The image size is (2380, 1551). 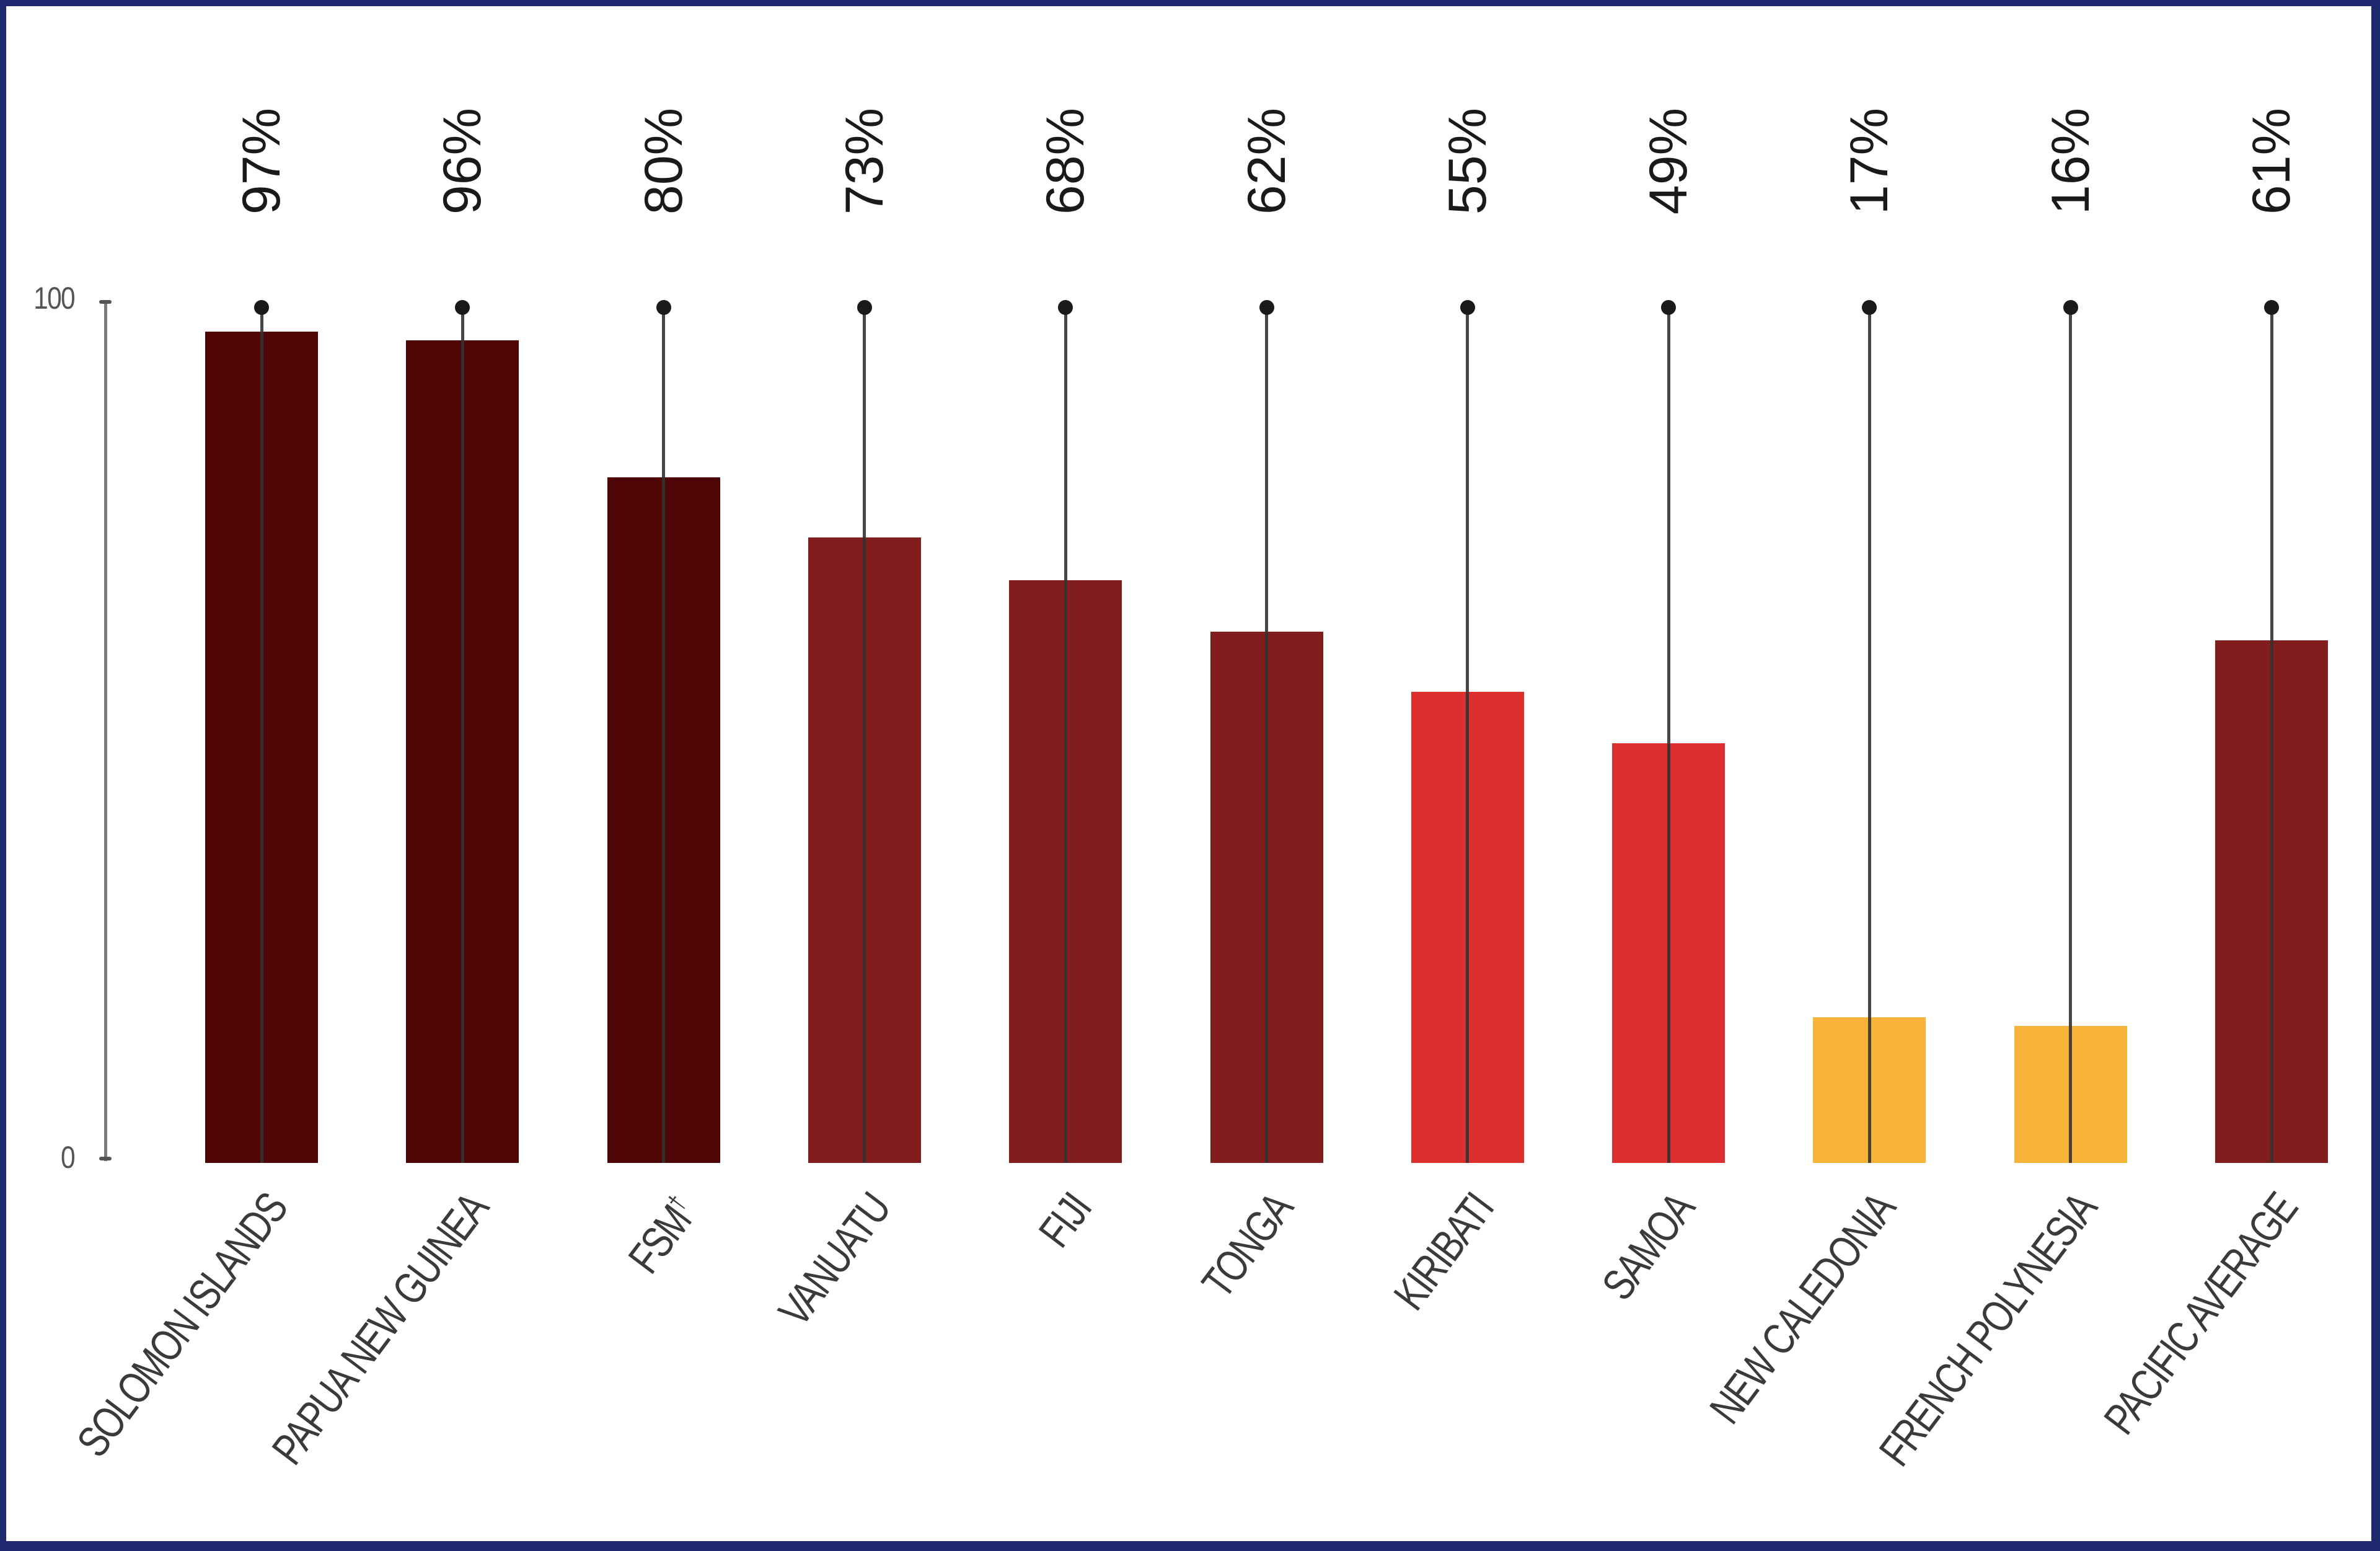 I want to click on value-label: 55%, so click(x=1467, y=161).